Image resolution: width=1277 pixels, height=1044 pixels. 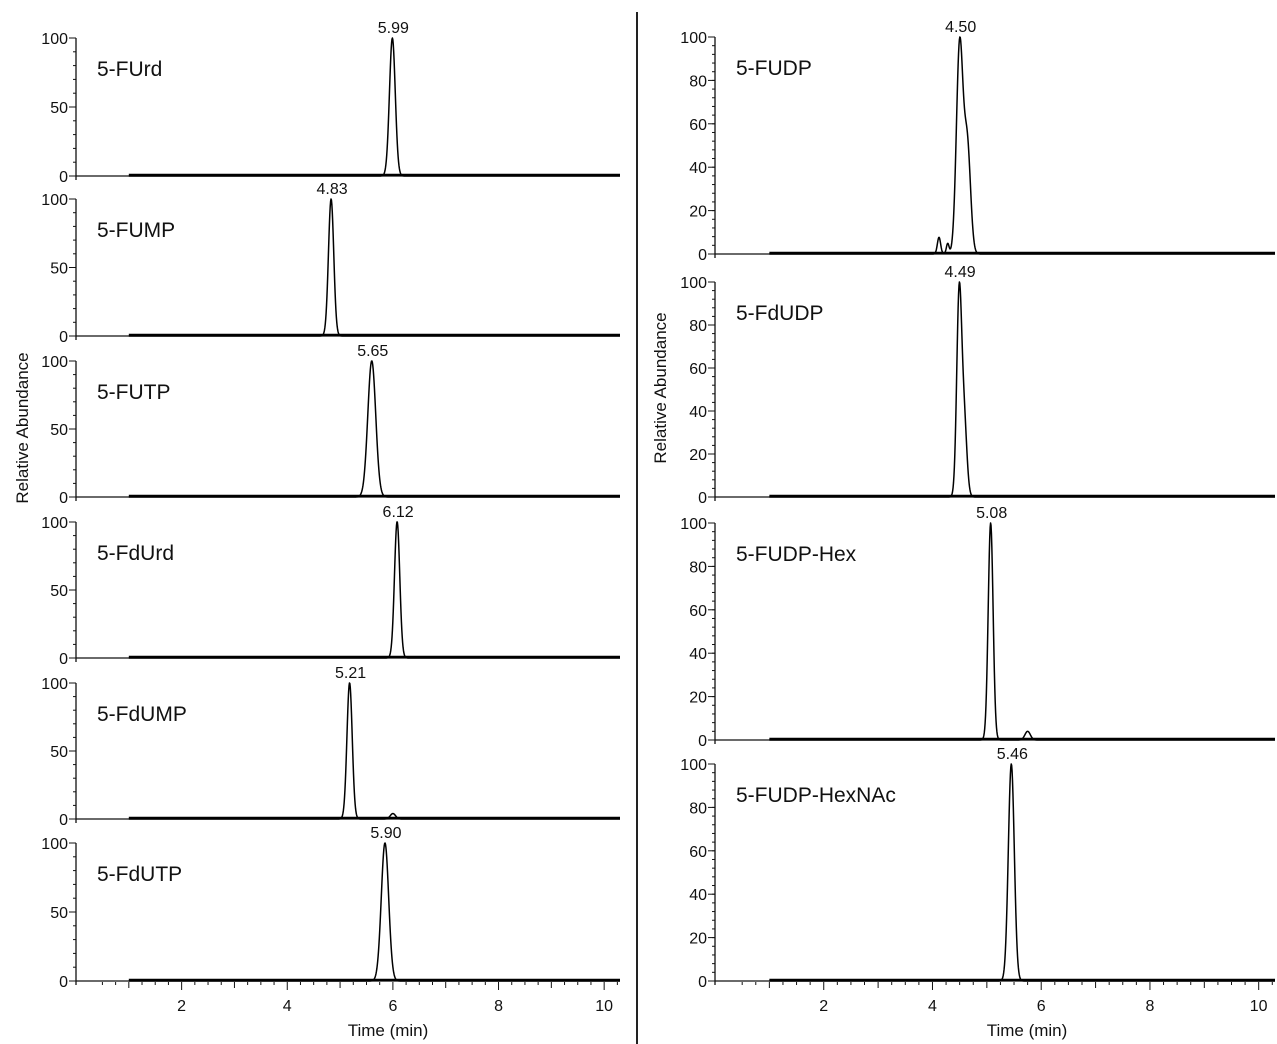 I want to click on chromatogram-panel: 0 20 40 60 80 100 4.49 5-FdUDP, so click(x=978, y=385).